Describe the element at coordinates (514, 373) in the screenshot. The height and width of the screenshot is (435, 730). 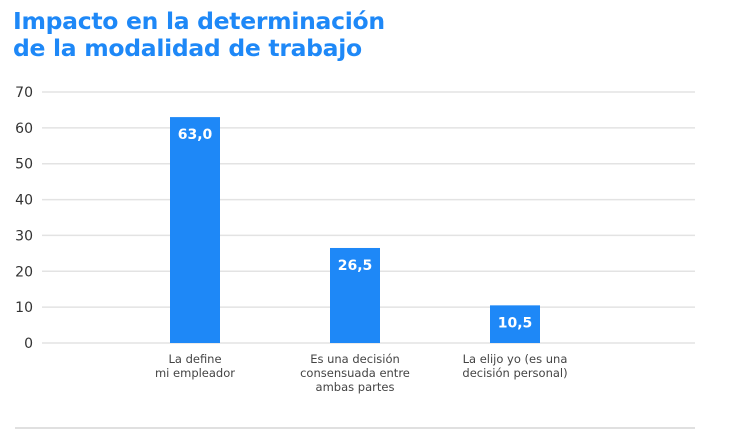
I see `x-category-label-line: decisión personal)` at that location.